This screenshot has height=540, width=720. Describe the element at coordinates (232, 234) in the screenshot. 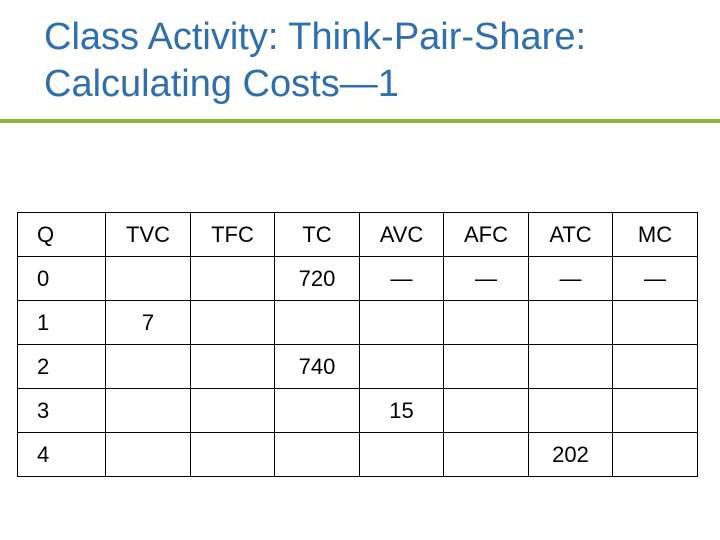

I see `header-tfc: TFC` at that location.